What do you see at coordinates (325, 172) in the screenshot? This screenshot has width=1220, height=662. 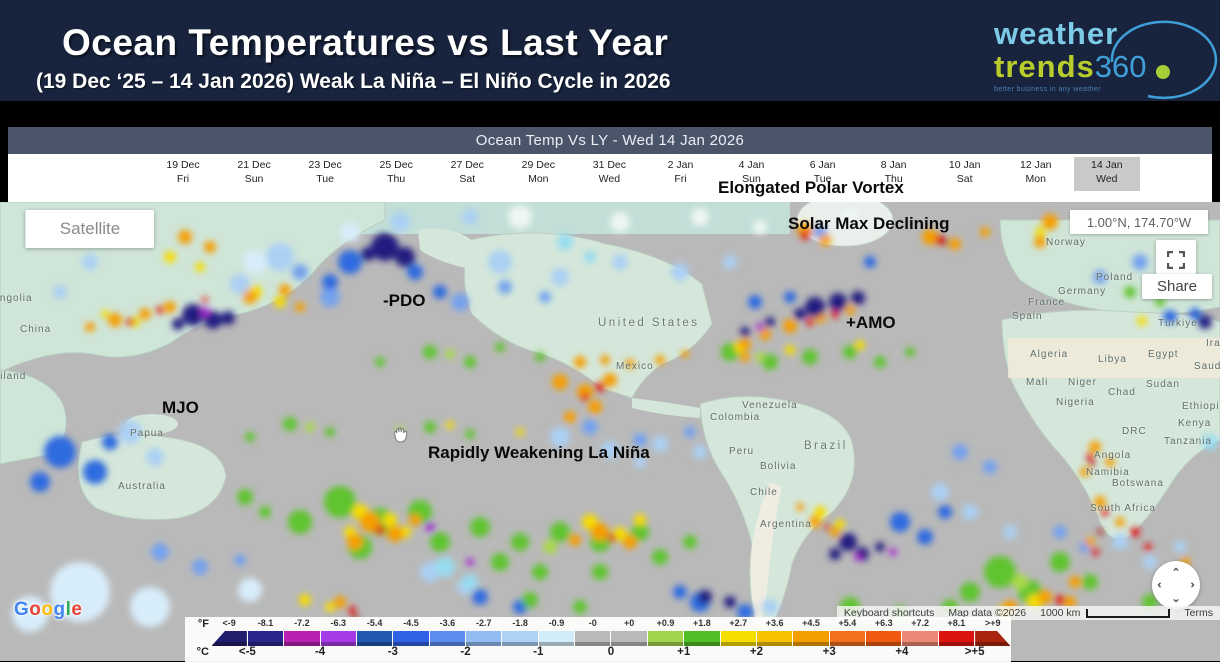 I see `timeline-date-23-dec: 23 Dec Tue` at bounding box center [325, 172].